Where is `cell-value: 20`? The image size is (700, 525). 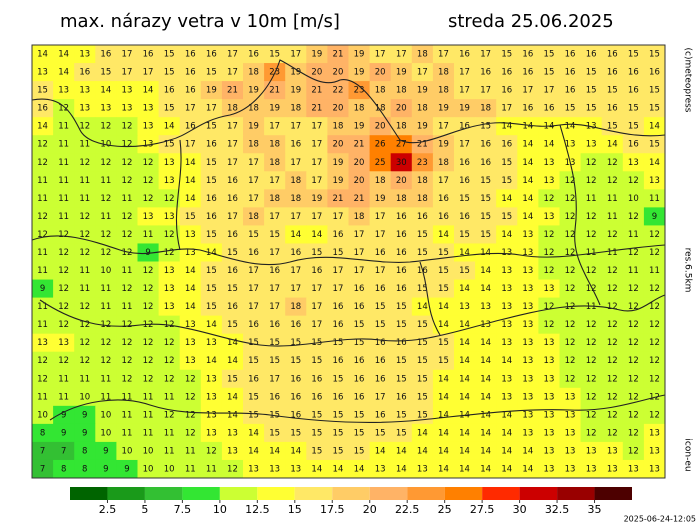 cell-value: 20 is located at coordinates (338, 145).